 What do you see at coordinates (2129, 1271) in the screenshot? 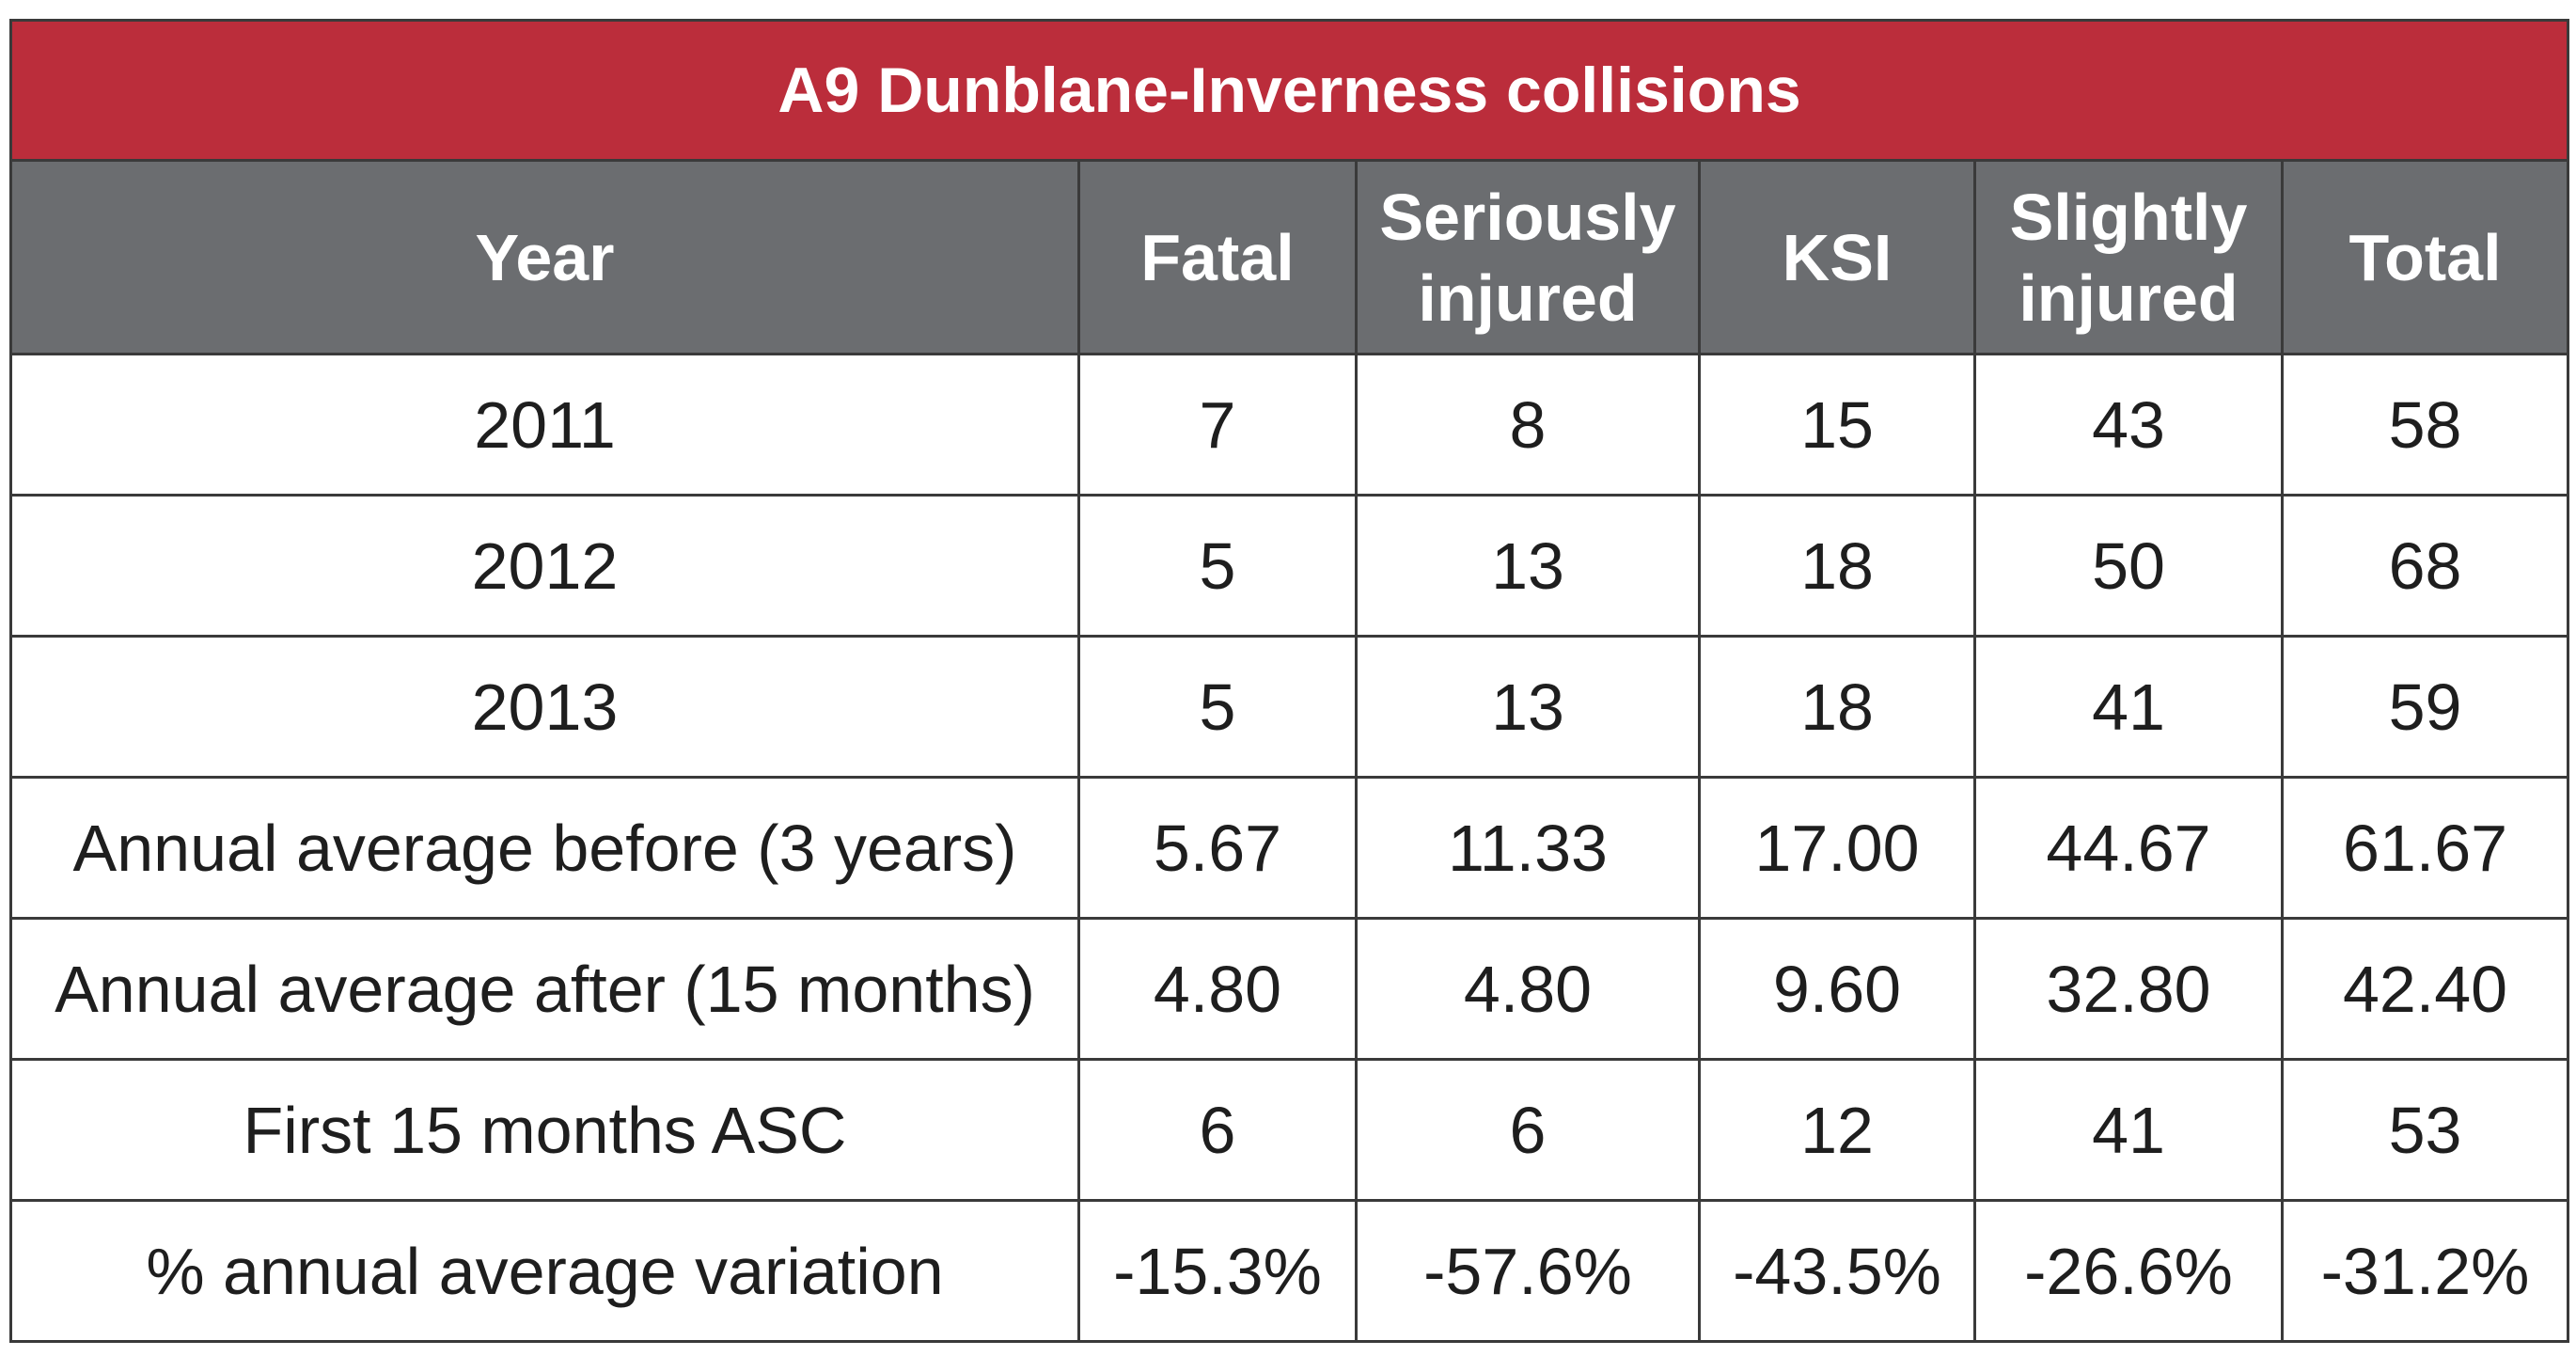
I see `slightly-injured-cell: -26.6%` at bounding box center [2129, 1271].